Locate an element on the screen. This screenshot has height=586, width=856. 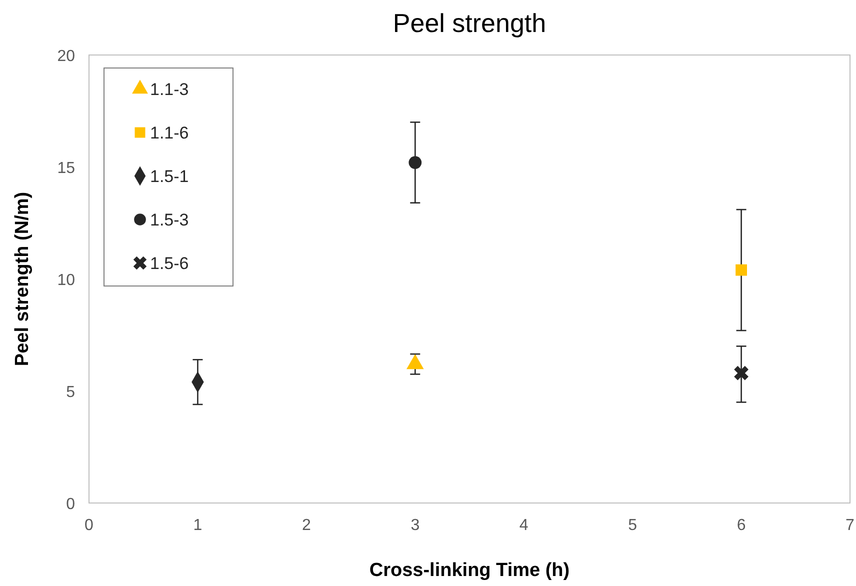
legend-label: 1.1-3 is located at coordinates (169, 89).